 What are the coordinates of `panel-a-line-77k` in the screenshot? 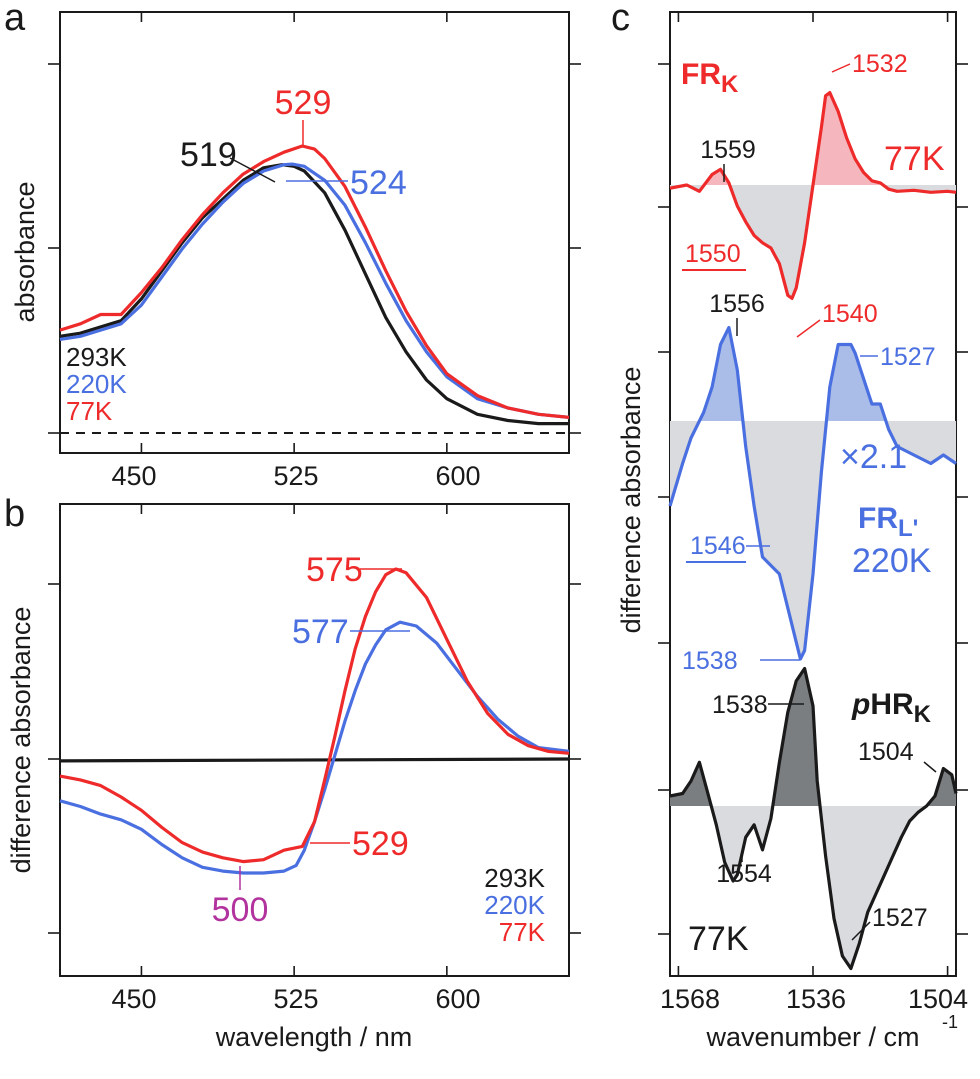 It's located at (314, 281).